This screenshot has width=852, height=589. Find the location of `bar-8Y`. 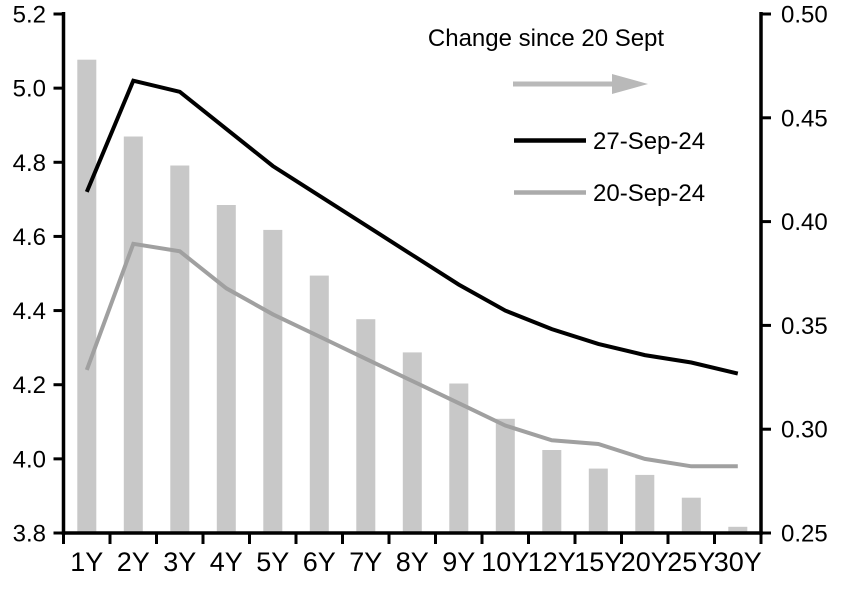

bar-8Y is located at coordinates (412, 442).